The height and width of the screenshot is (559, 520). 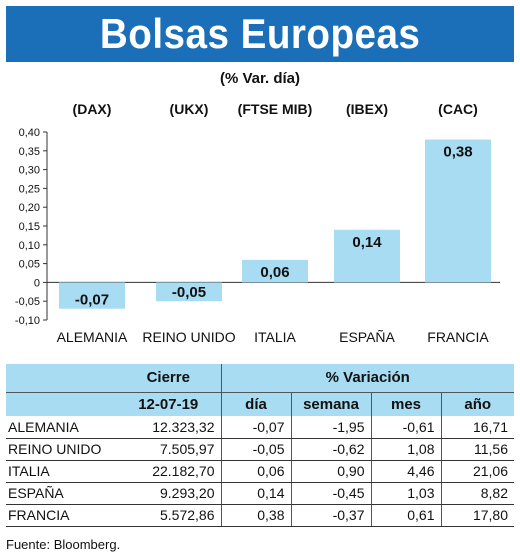 I want to click on y-tick-label: 0,25, so click(x=29, y=189).